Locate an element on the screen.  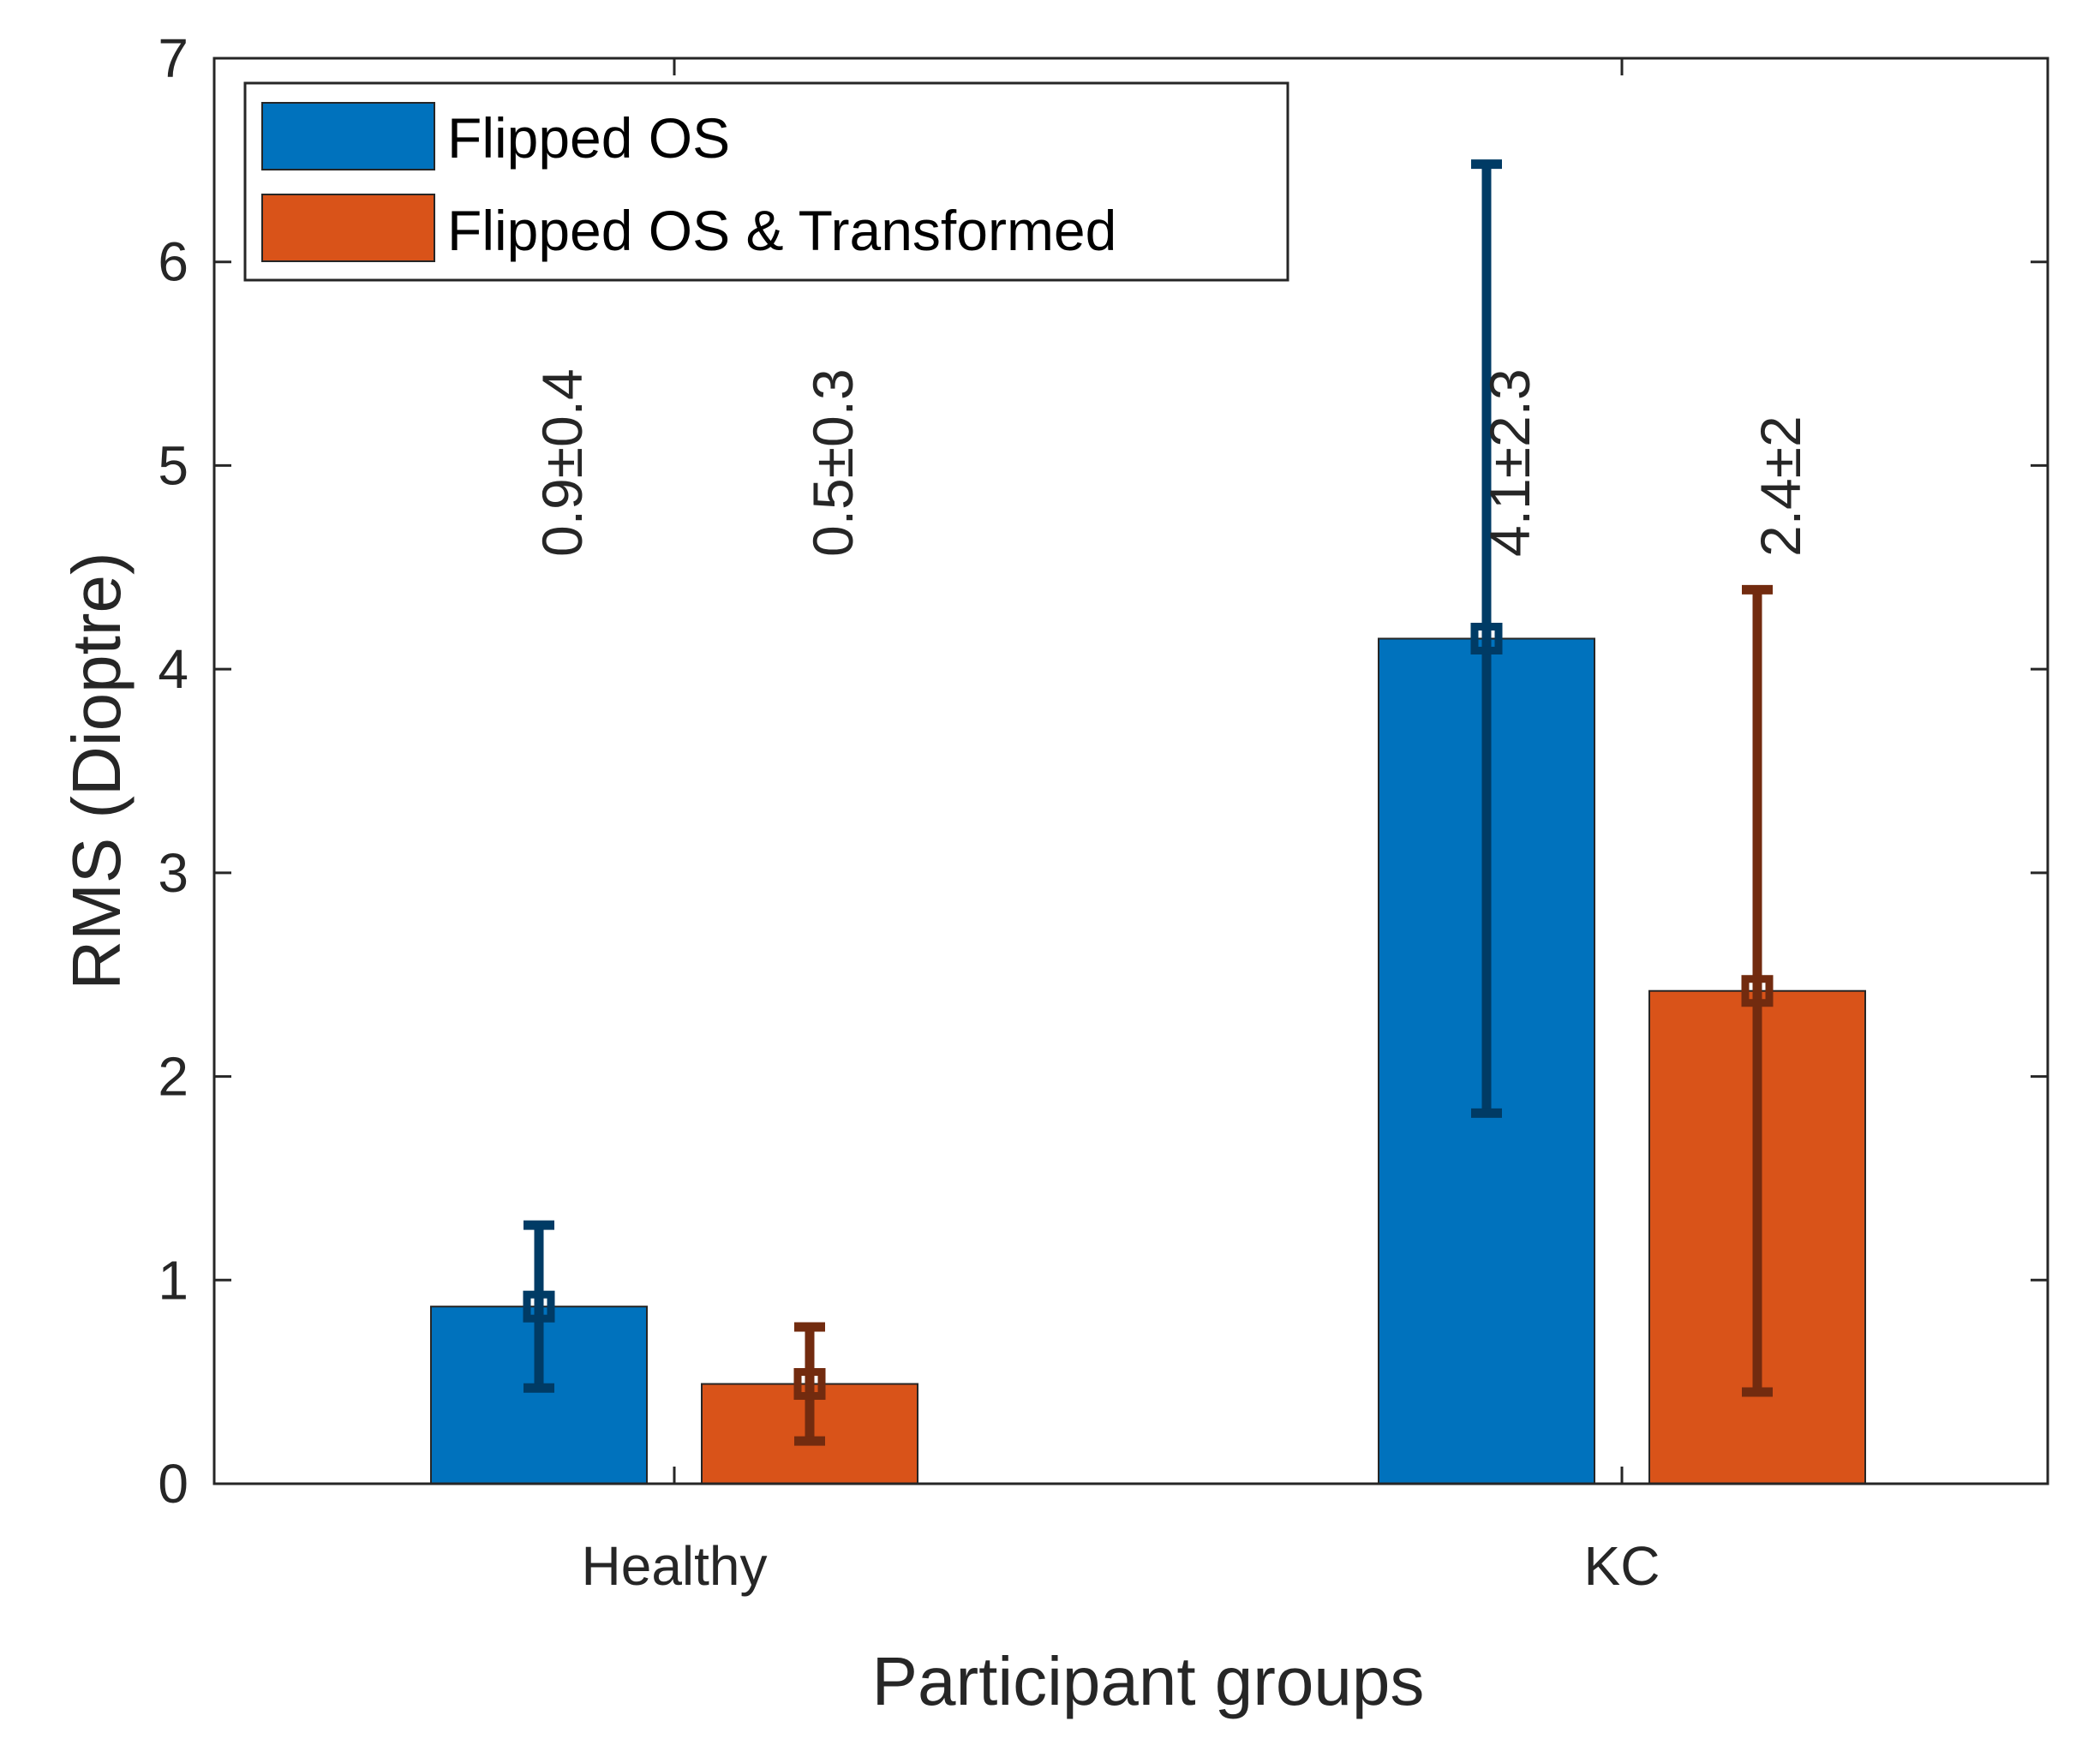
y-tick-label-3: 3 is located at coordinates (173, 873).